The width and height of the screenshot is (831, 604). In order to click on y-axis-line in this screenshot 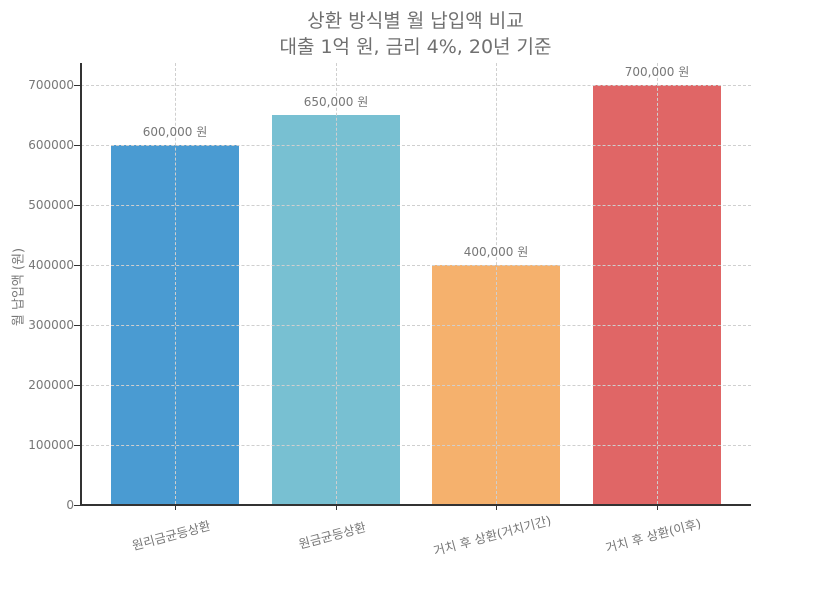, I will do `click(81, 284)`.